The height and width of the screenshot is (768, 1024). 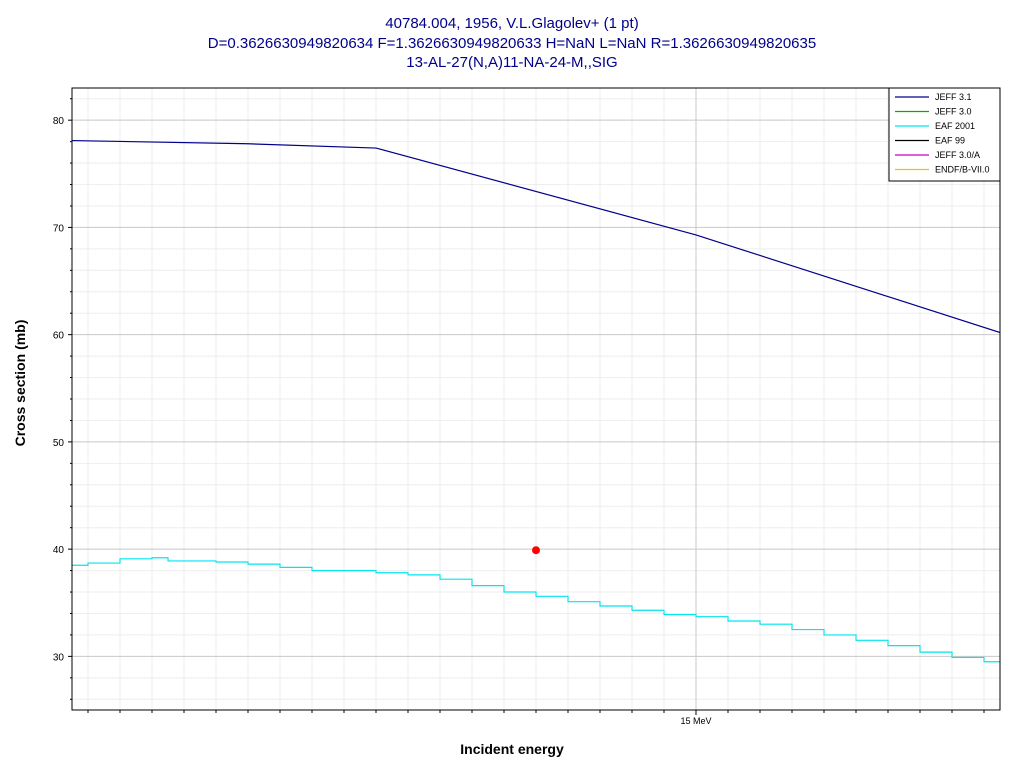 What do you see at coordinates (59, 336) in the screenshot?
I see `y-tick-label: 60` at bounding box center [59, 336].